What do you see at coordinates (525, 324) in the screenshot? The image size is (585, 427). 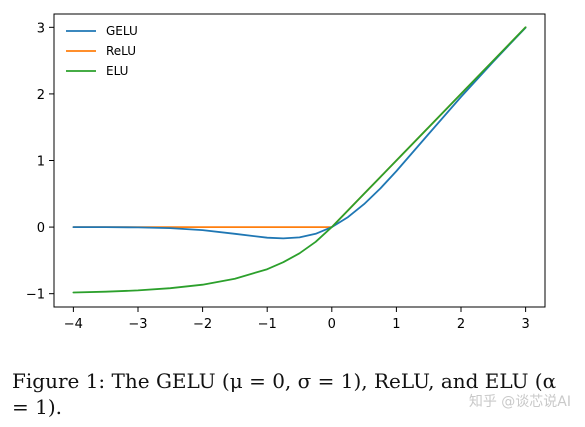 I see `x-tick-label: 3` at bounding box center [525, 324].